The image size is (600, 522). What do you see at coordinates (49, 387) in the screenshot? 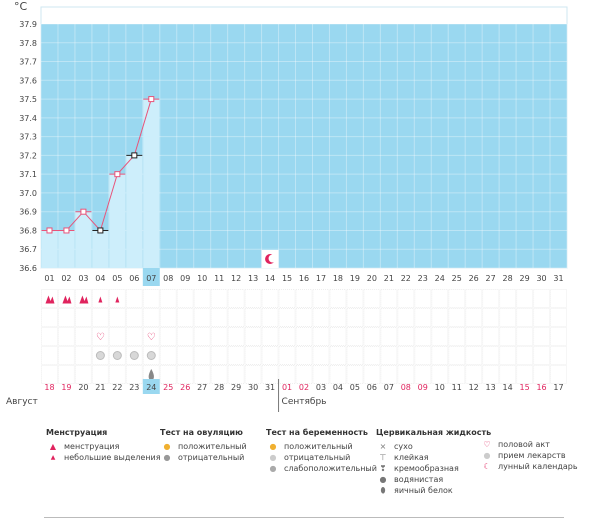
I see `calendar-date: 18` at bounding box center [49, 387].